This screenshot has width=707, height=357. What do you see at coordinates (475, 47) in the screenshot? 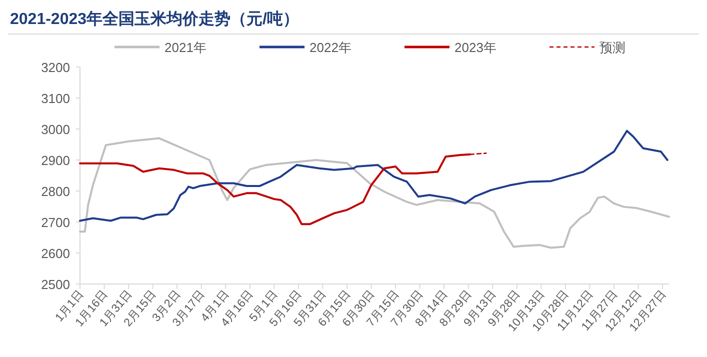
I see `legend-label: 2023年` at bounding box center [475, 47].